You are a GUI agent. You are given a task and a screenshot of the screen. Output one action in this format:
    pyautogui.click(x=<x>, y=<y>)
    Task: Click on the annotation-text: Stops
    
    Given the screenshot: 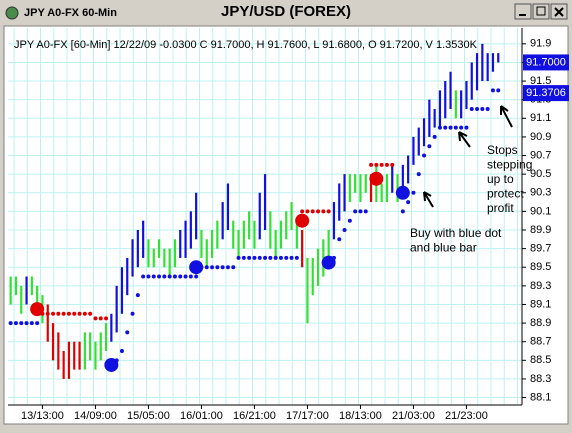 What is the action you would take?
    pyautogui.click(x=502, y=150)
    